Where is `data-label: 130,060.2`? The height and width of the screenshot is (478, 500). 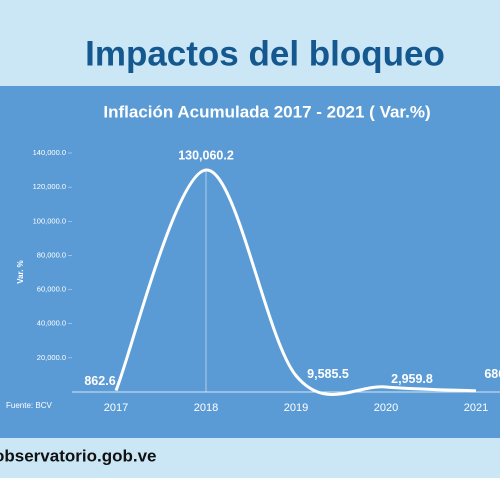 data-label: 130,060.2 is located at coordinates (206, 155).